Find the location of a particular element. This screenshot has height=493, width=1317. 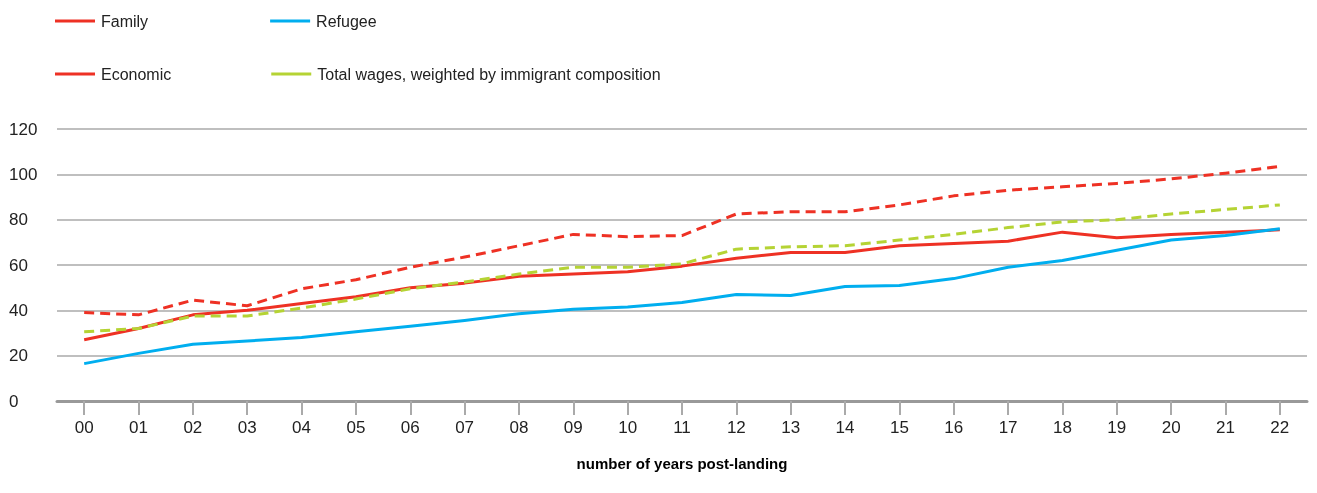

legend-label: Economic is located at coordinates (136, 74).